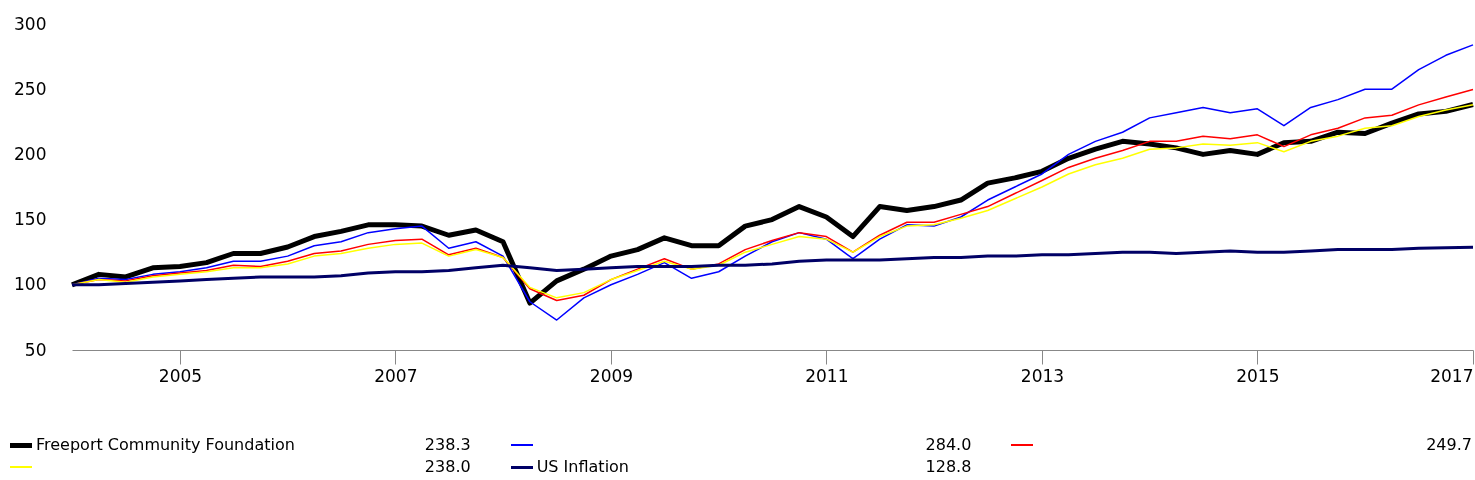  What do you see at coordinates (30, 88) in the screenshot?
I see `y-tick-label: 250` at bounding box center [30, 88].